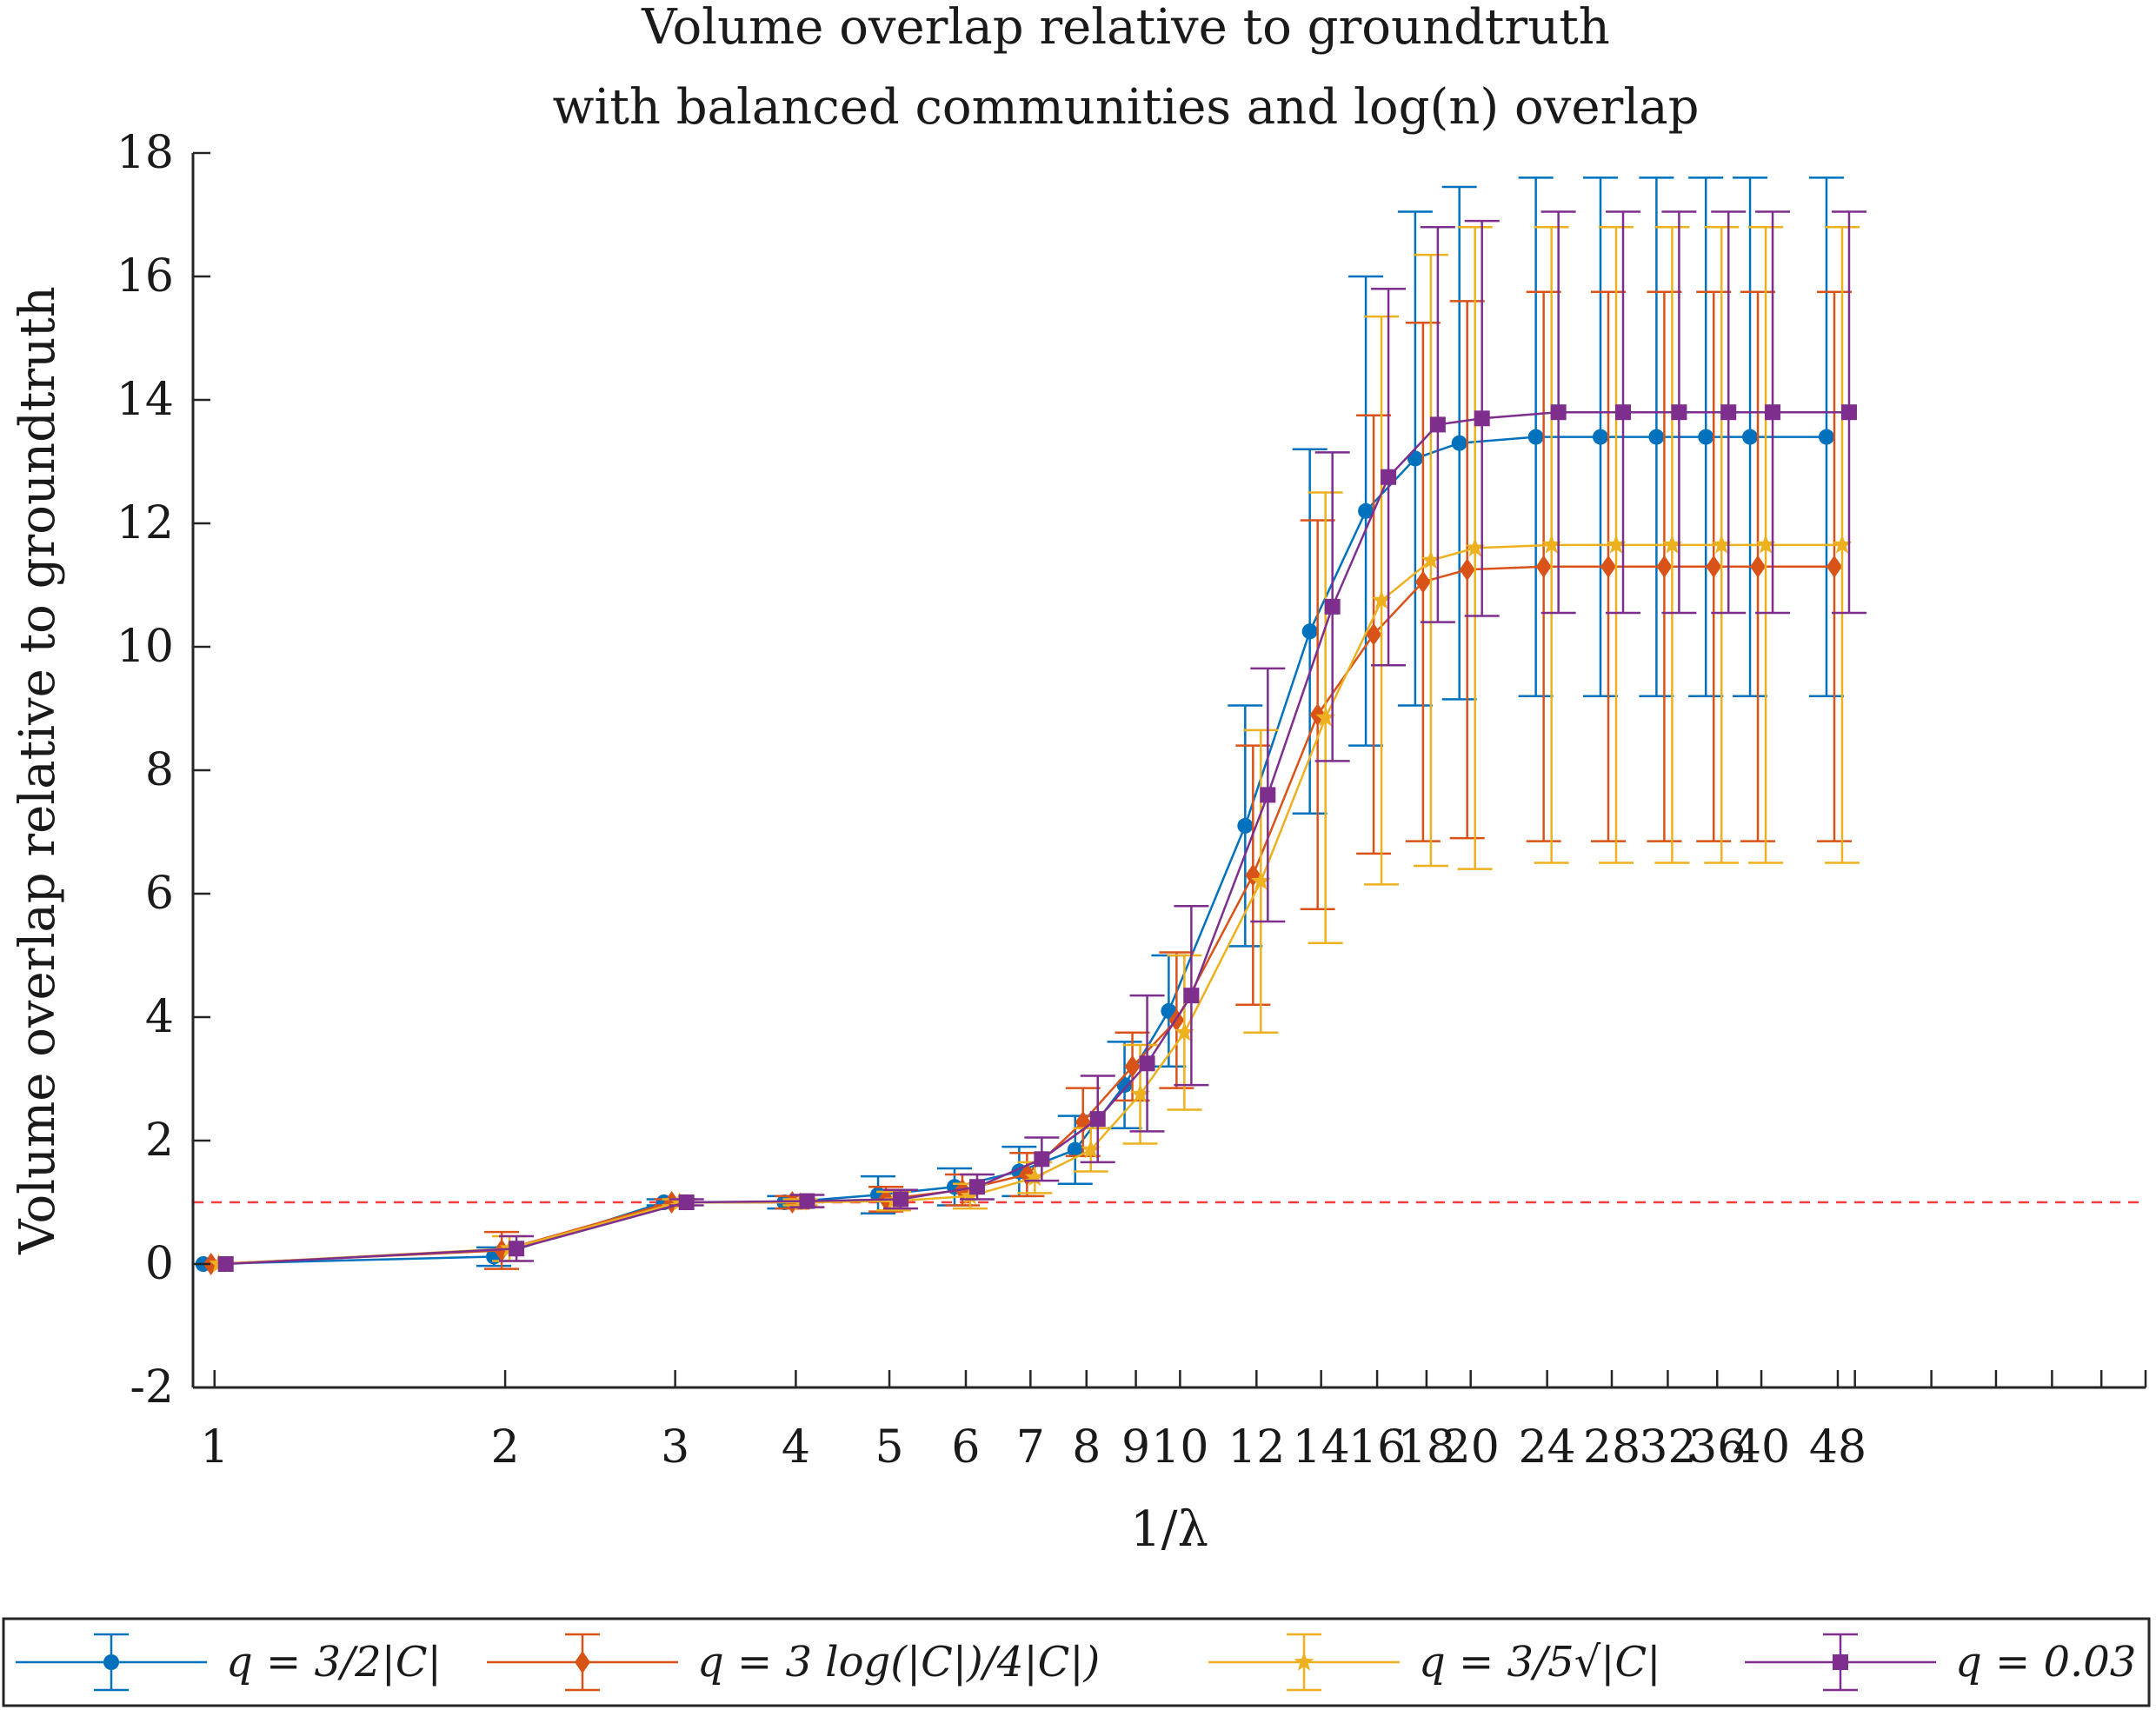  Describe the element at coordinates (1180, 1448) in the screenshot. I see `x-tick-label: 10` at that location.